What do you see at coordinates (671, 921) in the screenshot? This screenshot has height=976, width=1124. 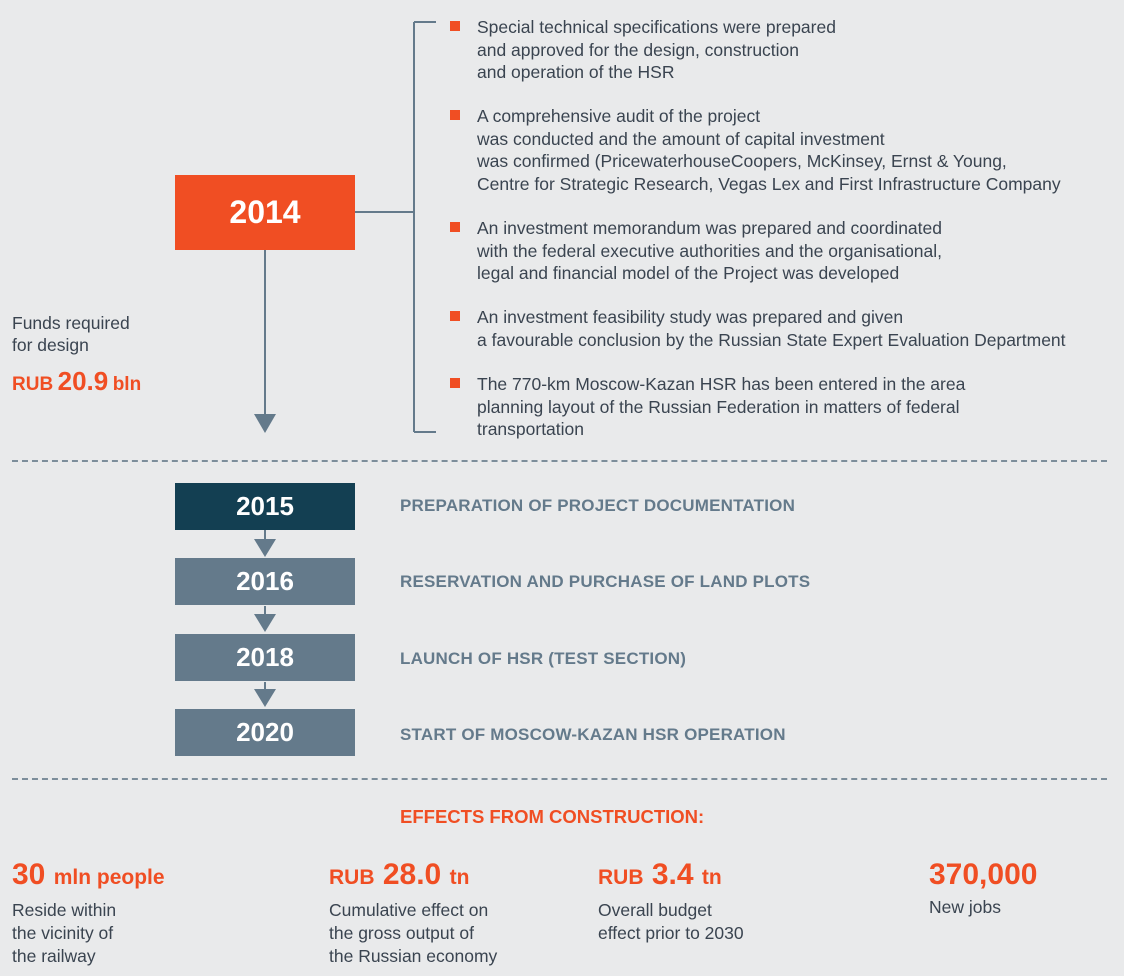 I see `effect-desc: Overall budget effect prior to 2030` at bounding box center [671, 921].